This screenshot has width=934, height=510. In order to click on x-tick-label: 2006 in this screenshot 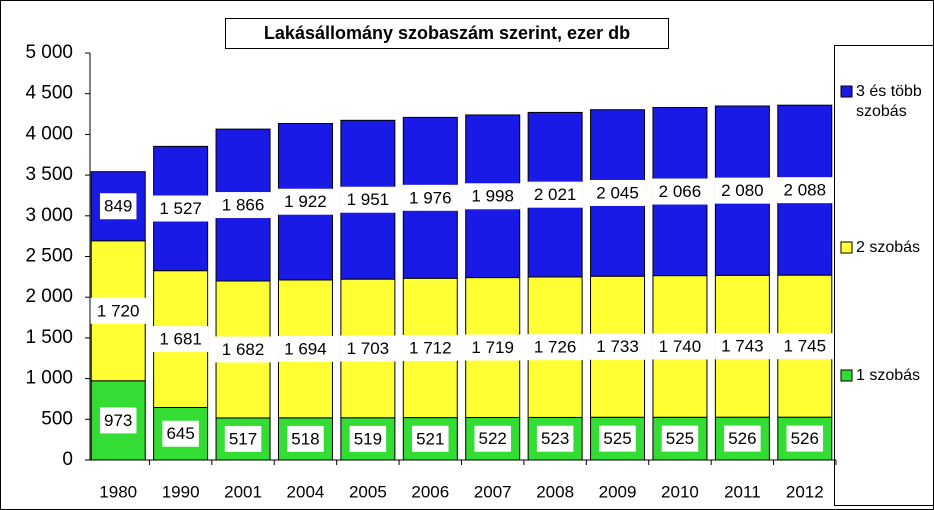, I will do `click(430, 491)`.